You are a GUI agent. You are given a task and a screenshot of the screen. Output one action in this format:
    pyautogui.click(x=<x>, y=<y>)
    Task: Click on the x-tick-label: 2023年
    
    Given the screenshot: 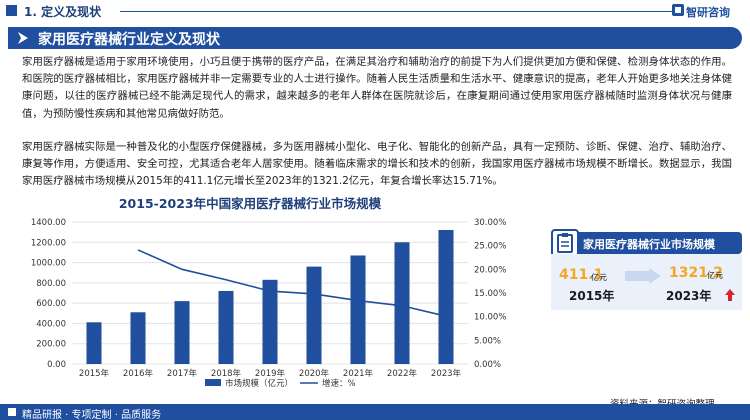 What is the action you would take?
    pyautogui.click(x=446, y=373)
    